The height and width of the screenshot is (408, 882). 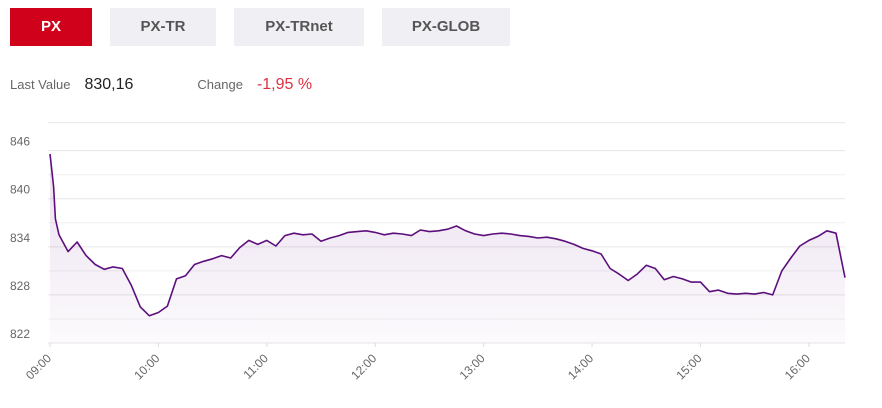 I want to click on tab-bar: PX PX-TR PX-TRnet PX-GLOB, so click(x=269, y=27).